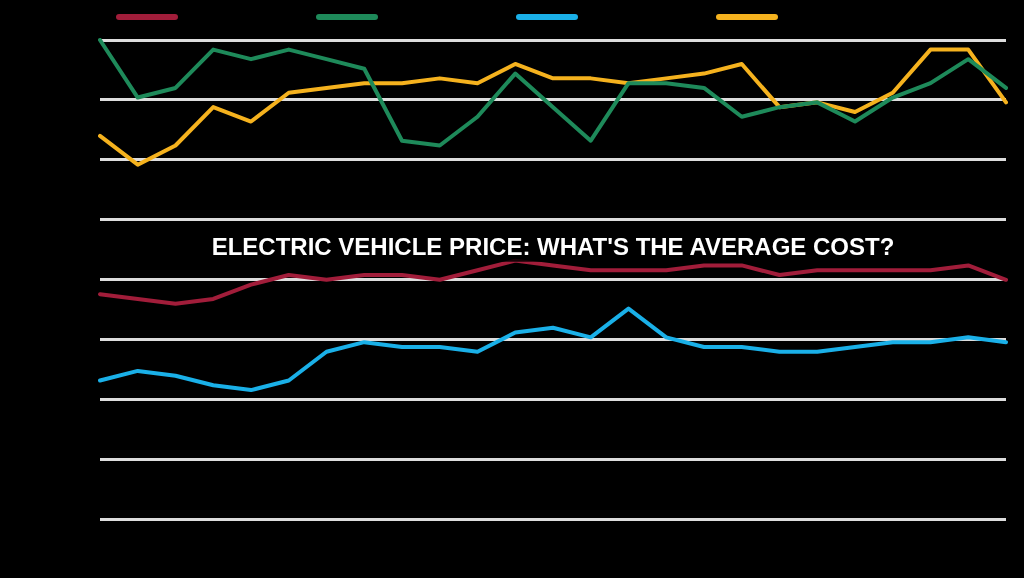  What do you see at coordinates (553, 247) in the screenshot?
I see `text: ELECTRIC VEHICLE PRICE: WHAT'S THE AVERAGE COST?` at bounding box center [553, 247].